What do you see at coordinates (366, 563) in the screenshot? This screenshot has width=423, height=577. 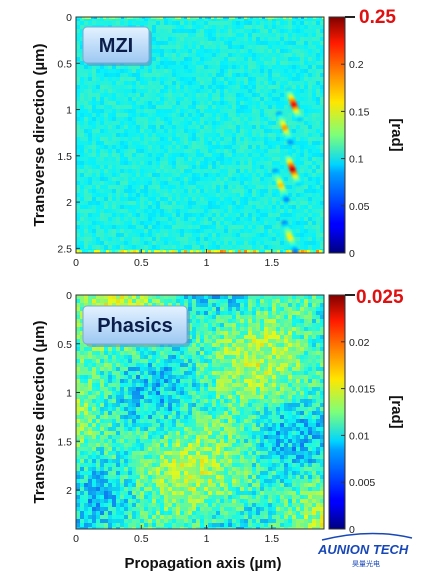 I see `watermark-sub: 昊量光电` at bounding box center [366, 563].